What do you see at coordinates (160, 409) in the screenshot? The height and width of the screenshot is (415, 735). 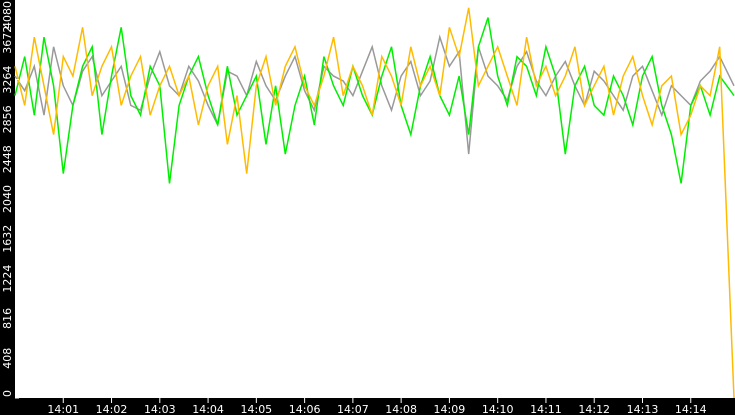 I see `x-tick-label: 14:03` at bounding box center [160, 409].